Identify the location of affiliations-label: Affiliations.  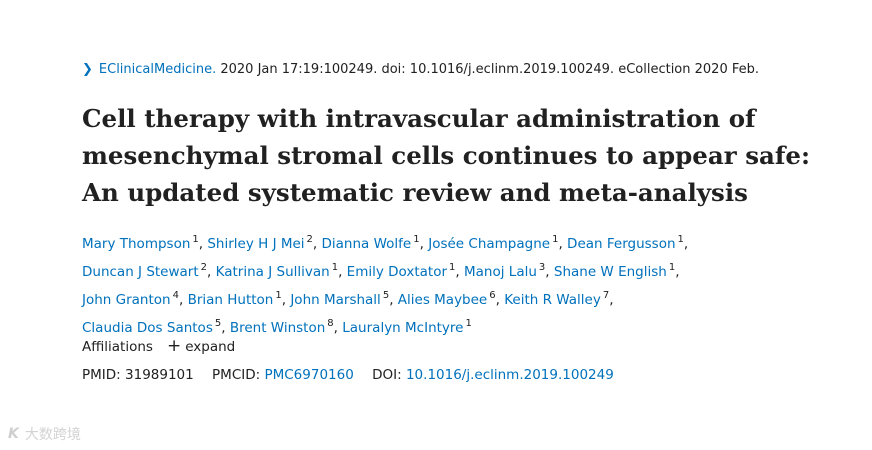
(117, 346).